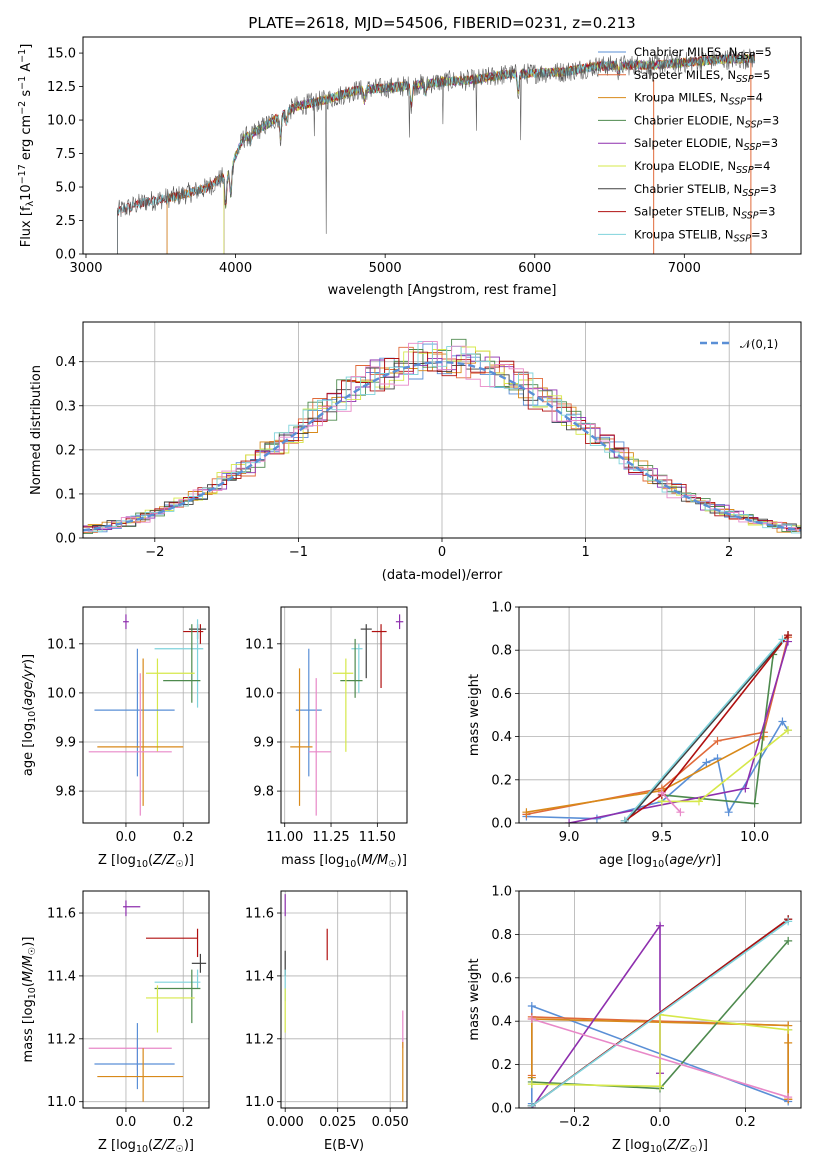 This screenshot has width=819, height=1170. I want to click on x-tick-label: 0.025, so click(337, 1122).